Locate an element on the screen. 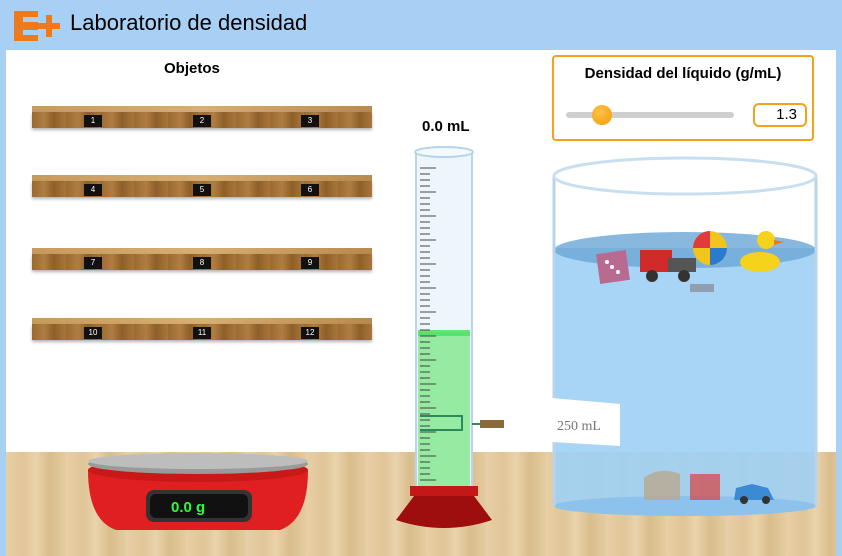 This screenshot has width=842, height=556. beaker-liquid is located at coordinates (685, 377).